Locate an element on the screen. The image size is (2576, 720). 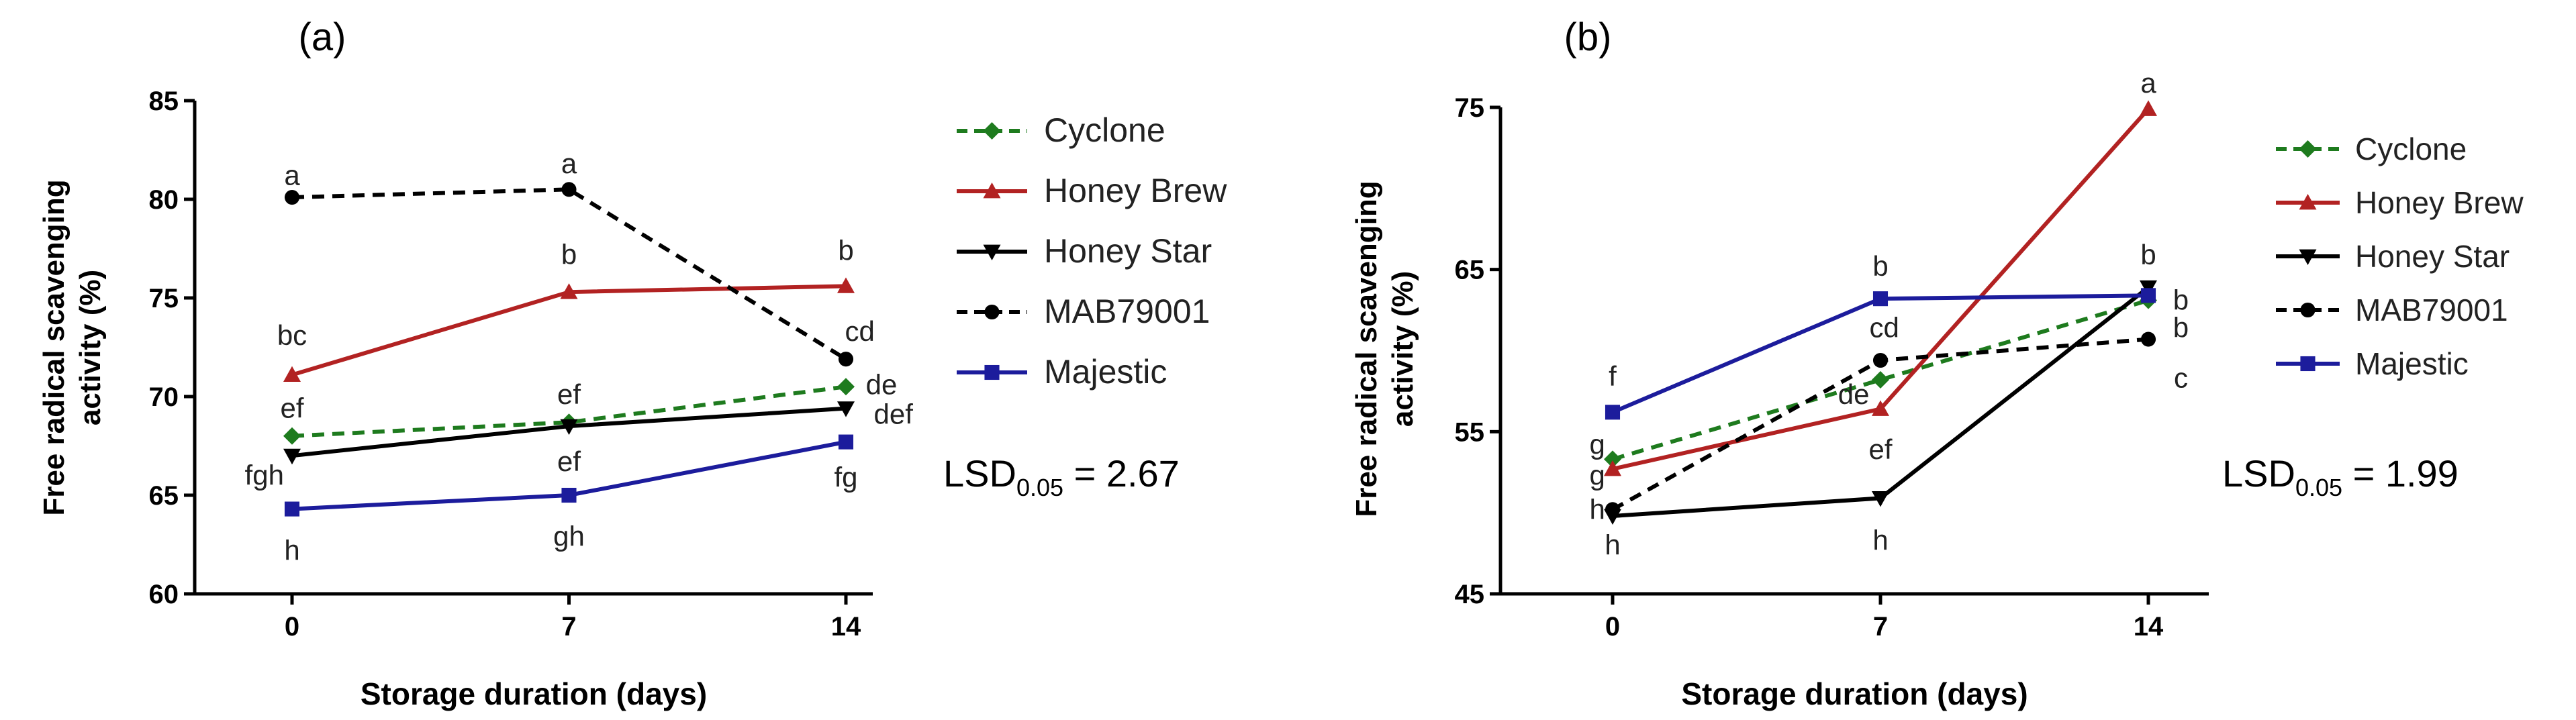
panel-a-series-mab79001-line is located at coordinates (569, 274).